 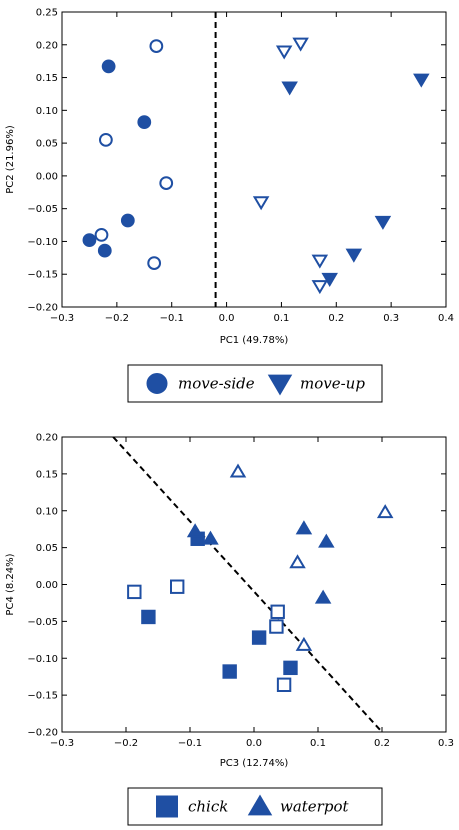 What do you see at coordinates (47, 13) in the screenshot?
I see `y-tick-label: 0.25` at bounding box center [47, 13].